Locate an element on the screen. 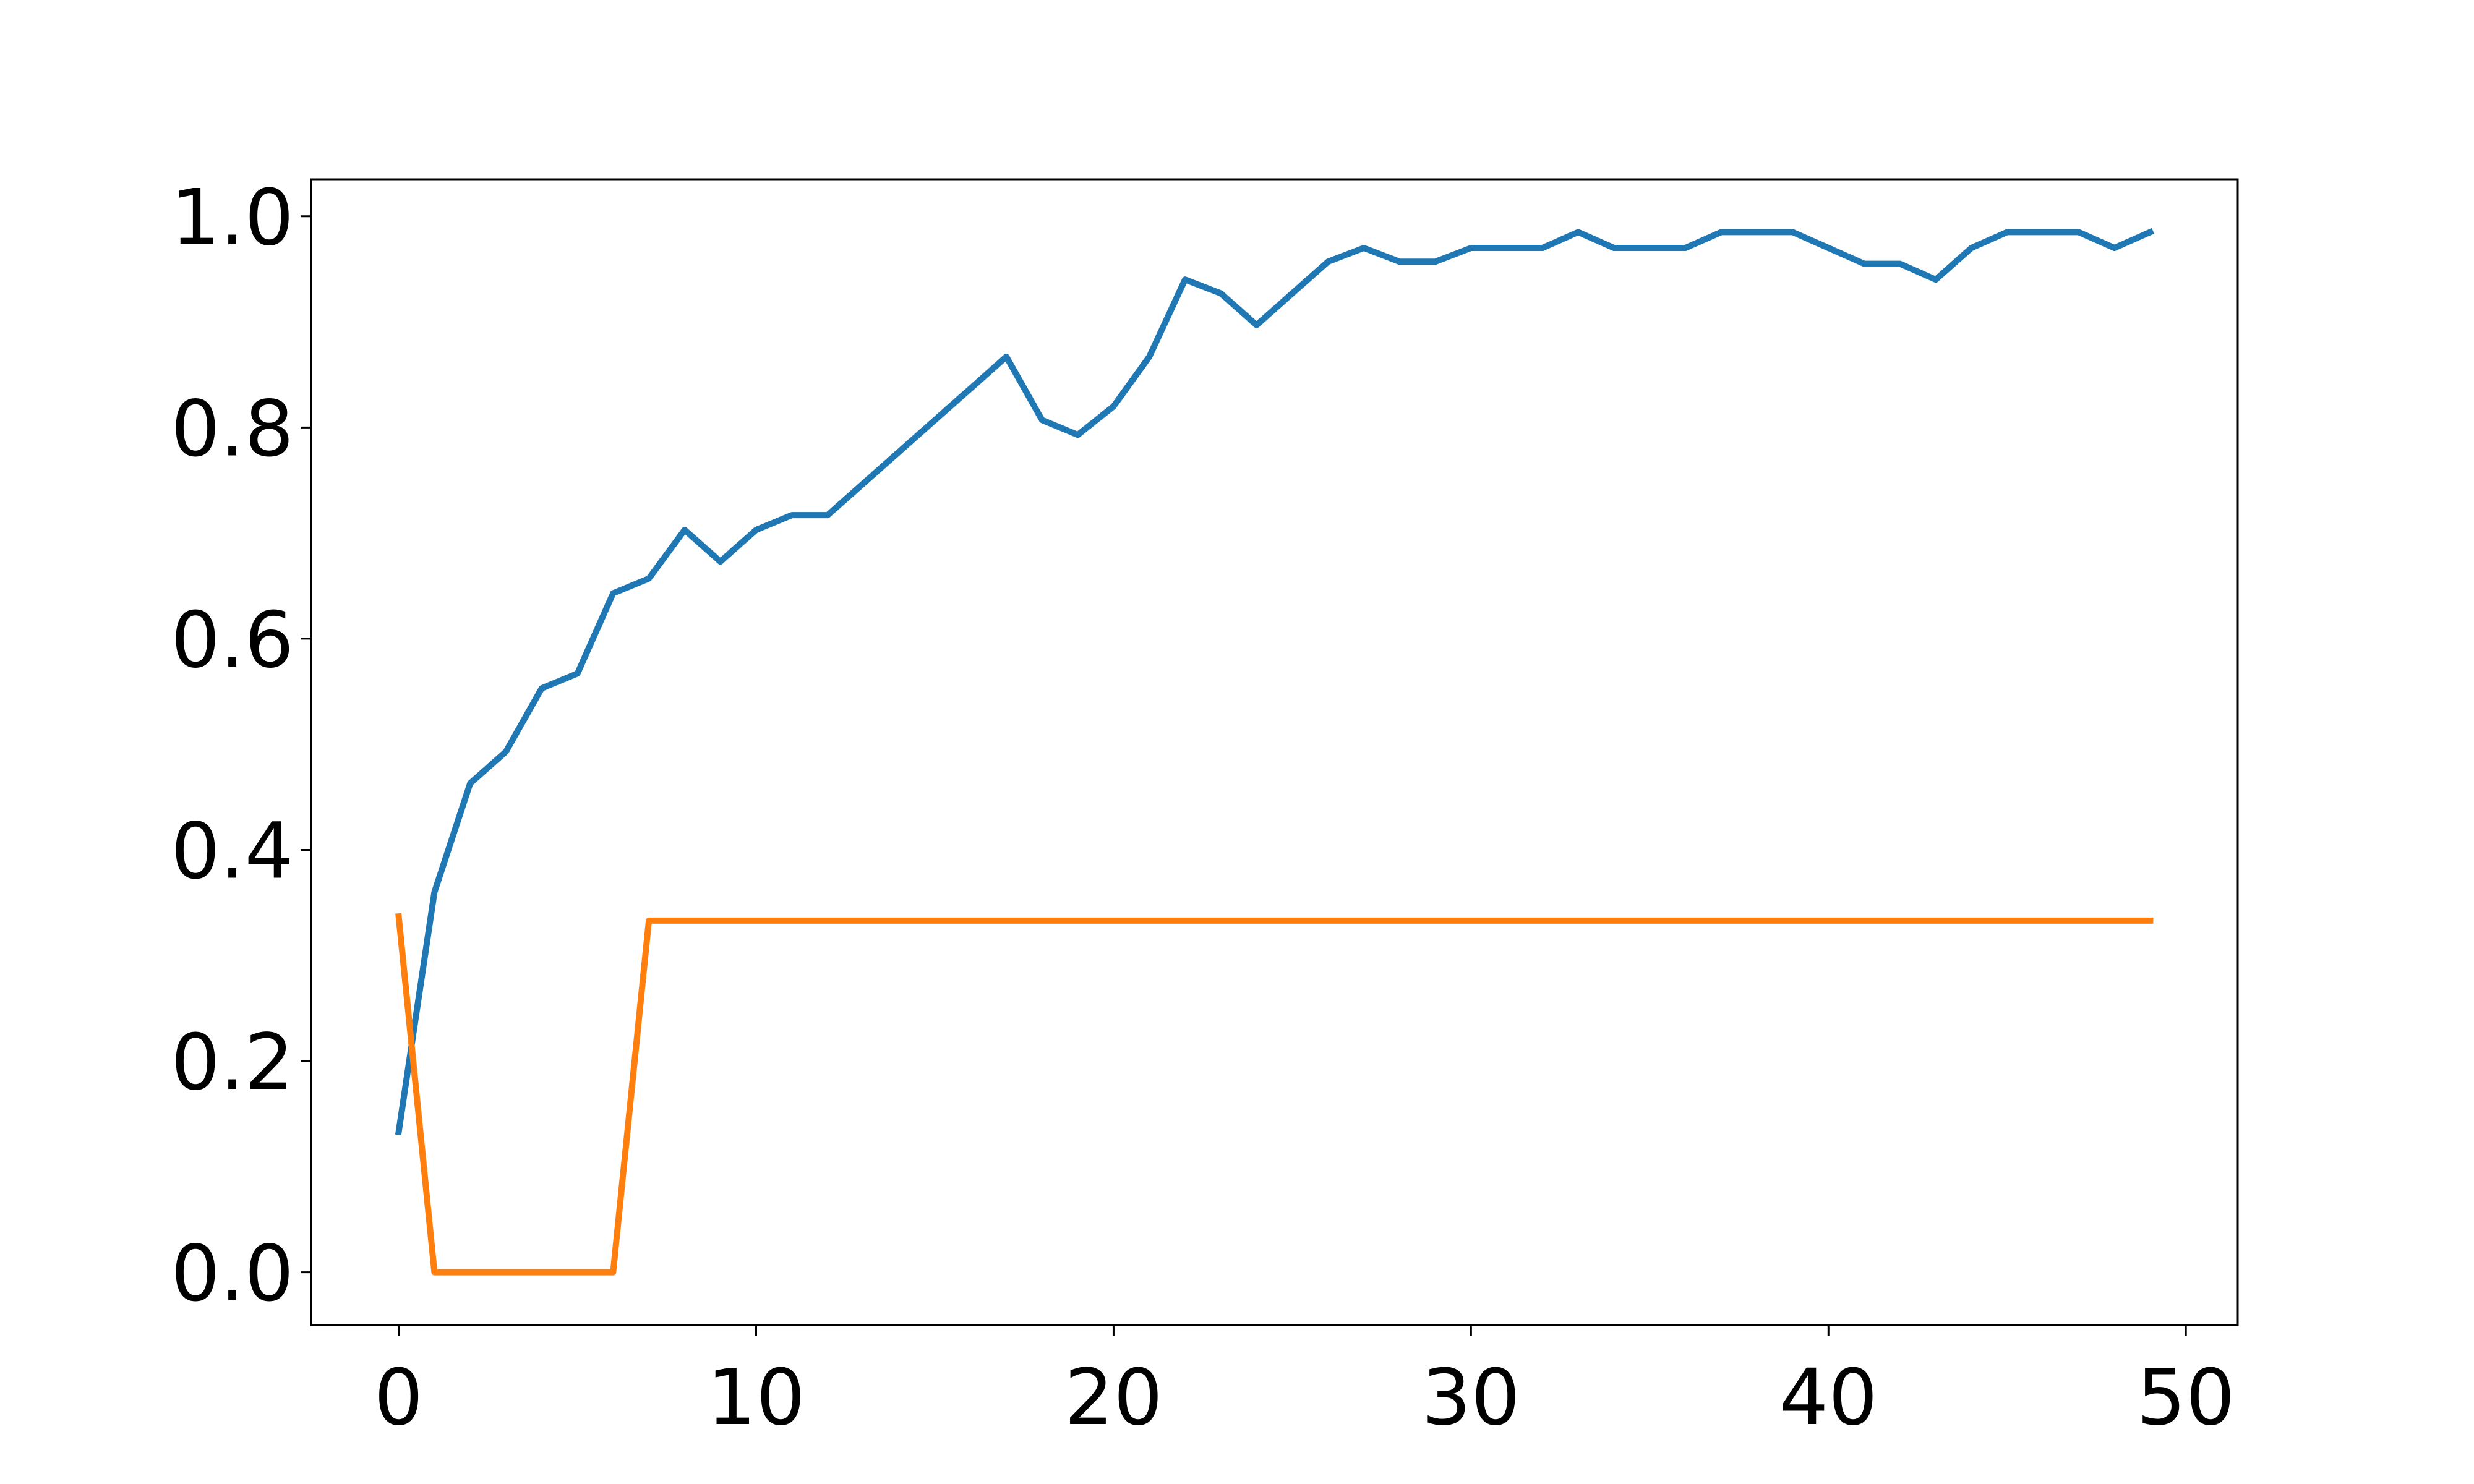  y-tick-label: 0.2 is located at coordinates (232, 1062).